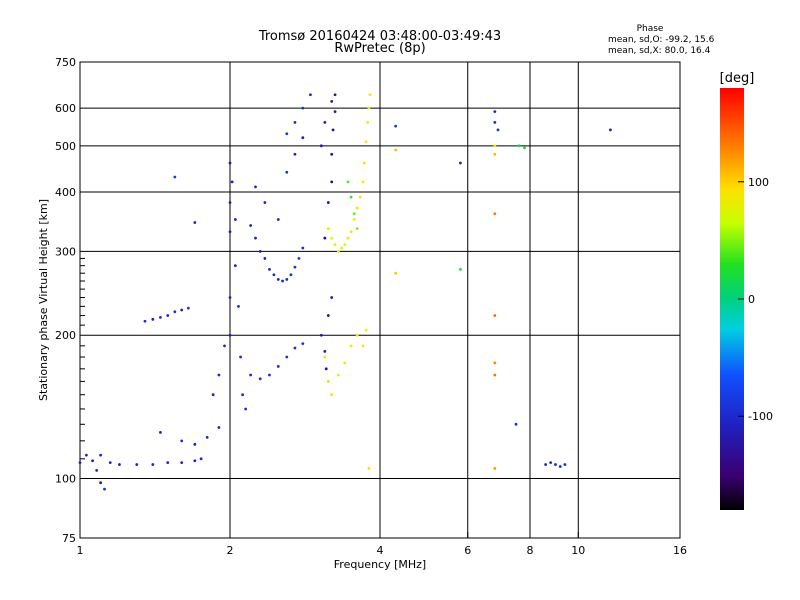 This screenshot has width=800, height=600. I want to click on chart-title: Tromsø 20160424 03:48:00-03:49:43, so click(379, 36).